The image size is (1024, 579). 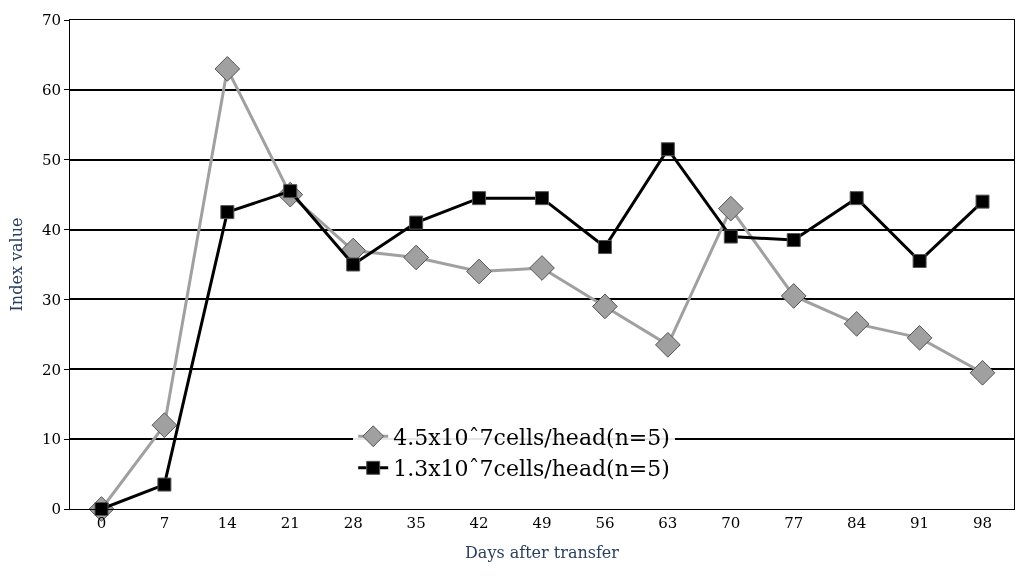 I want to click on y-tick-label: 20, so click(x=51, y=369).